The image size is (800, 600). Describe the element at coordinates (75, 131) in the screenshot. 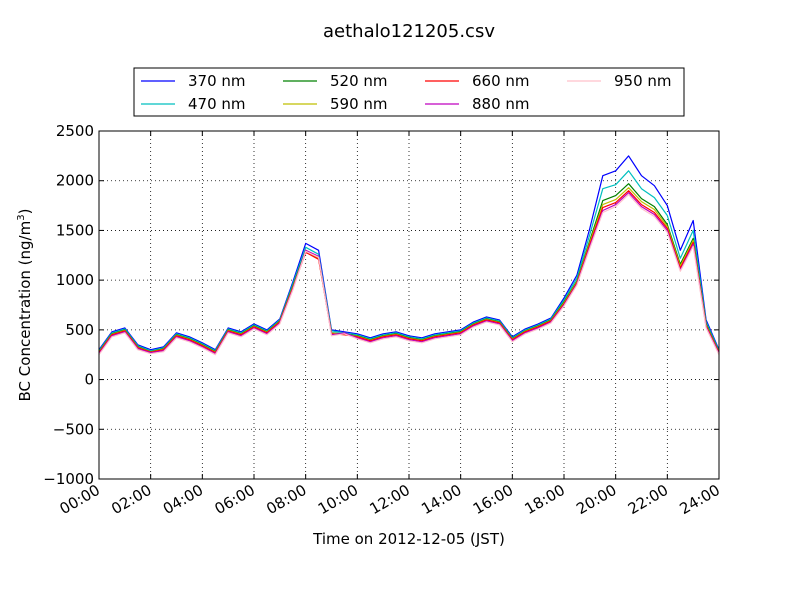

I see `y-tick-label: 2500` at that location.